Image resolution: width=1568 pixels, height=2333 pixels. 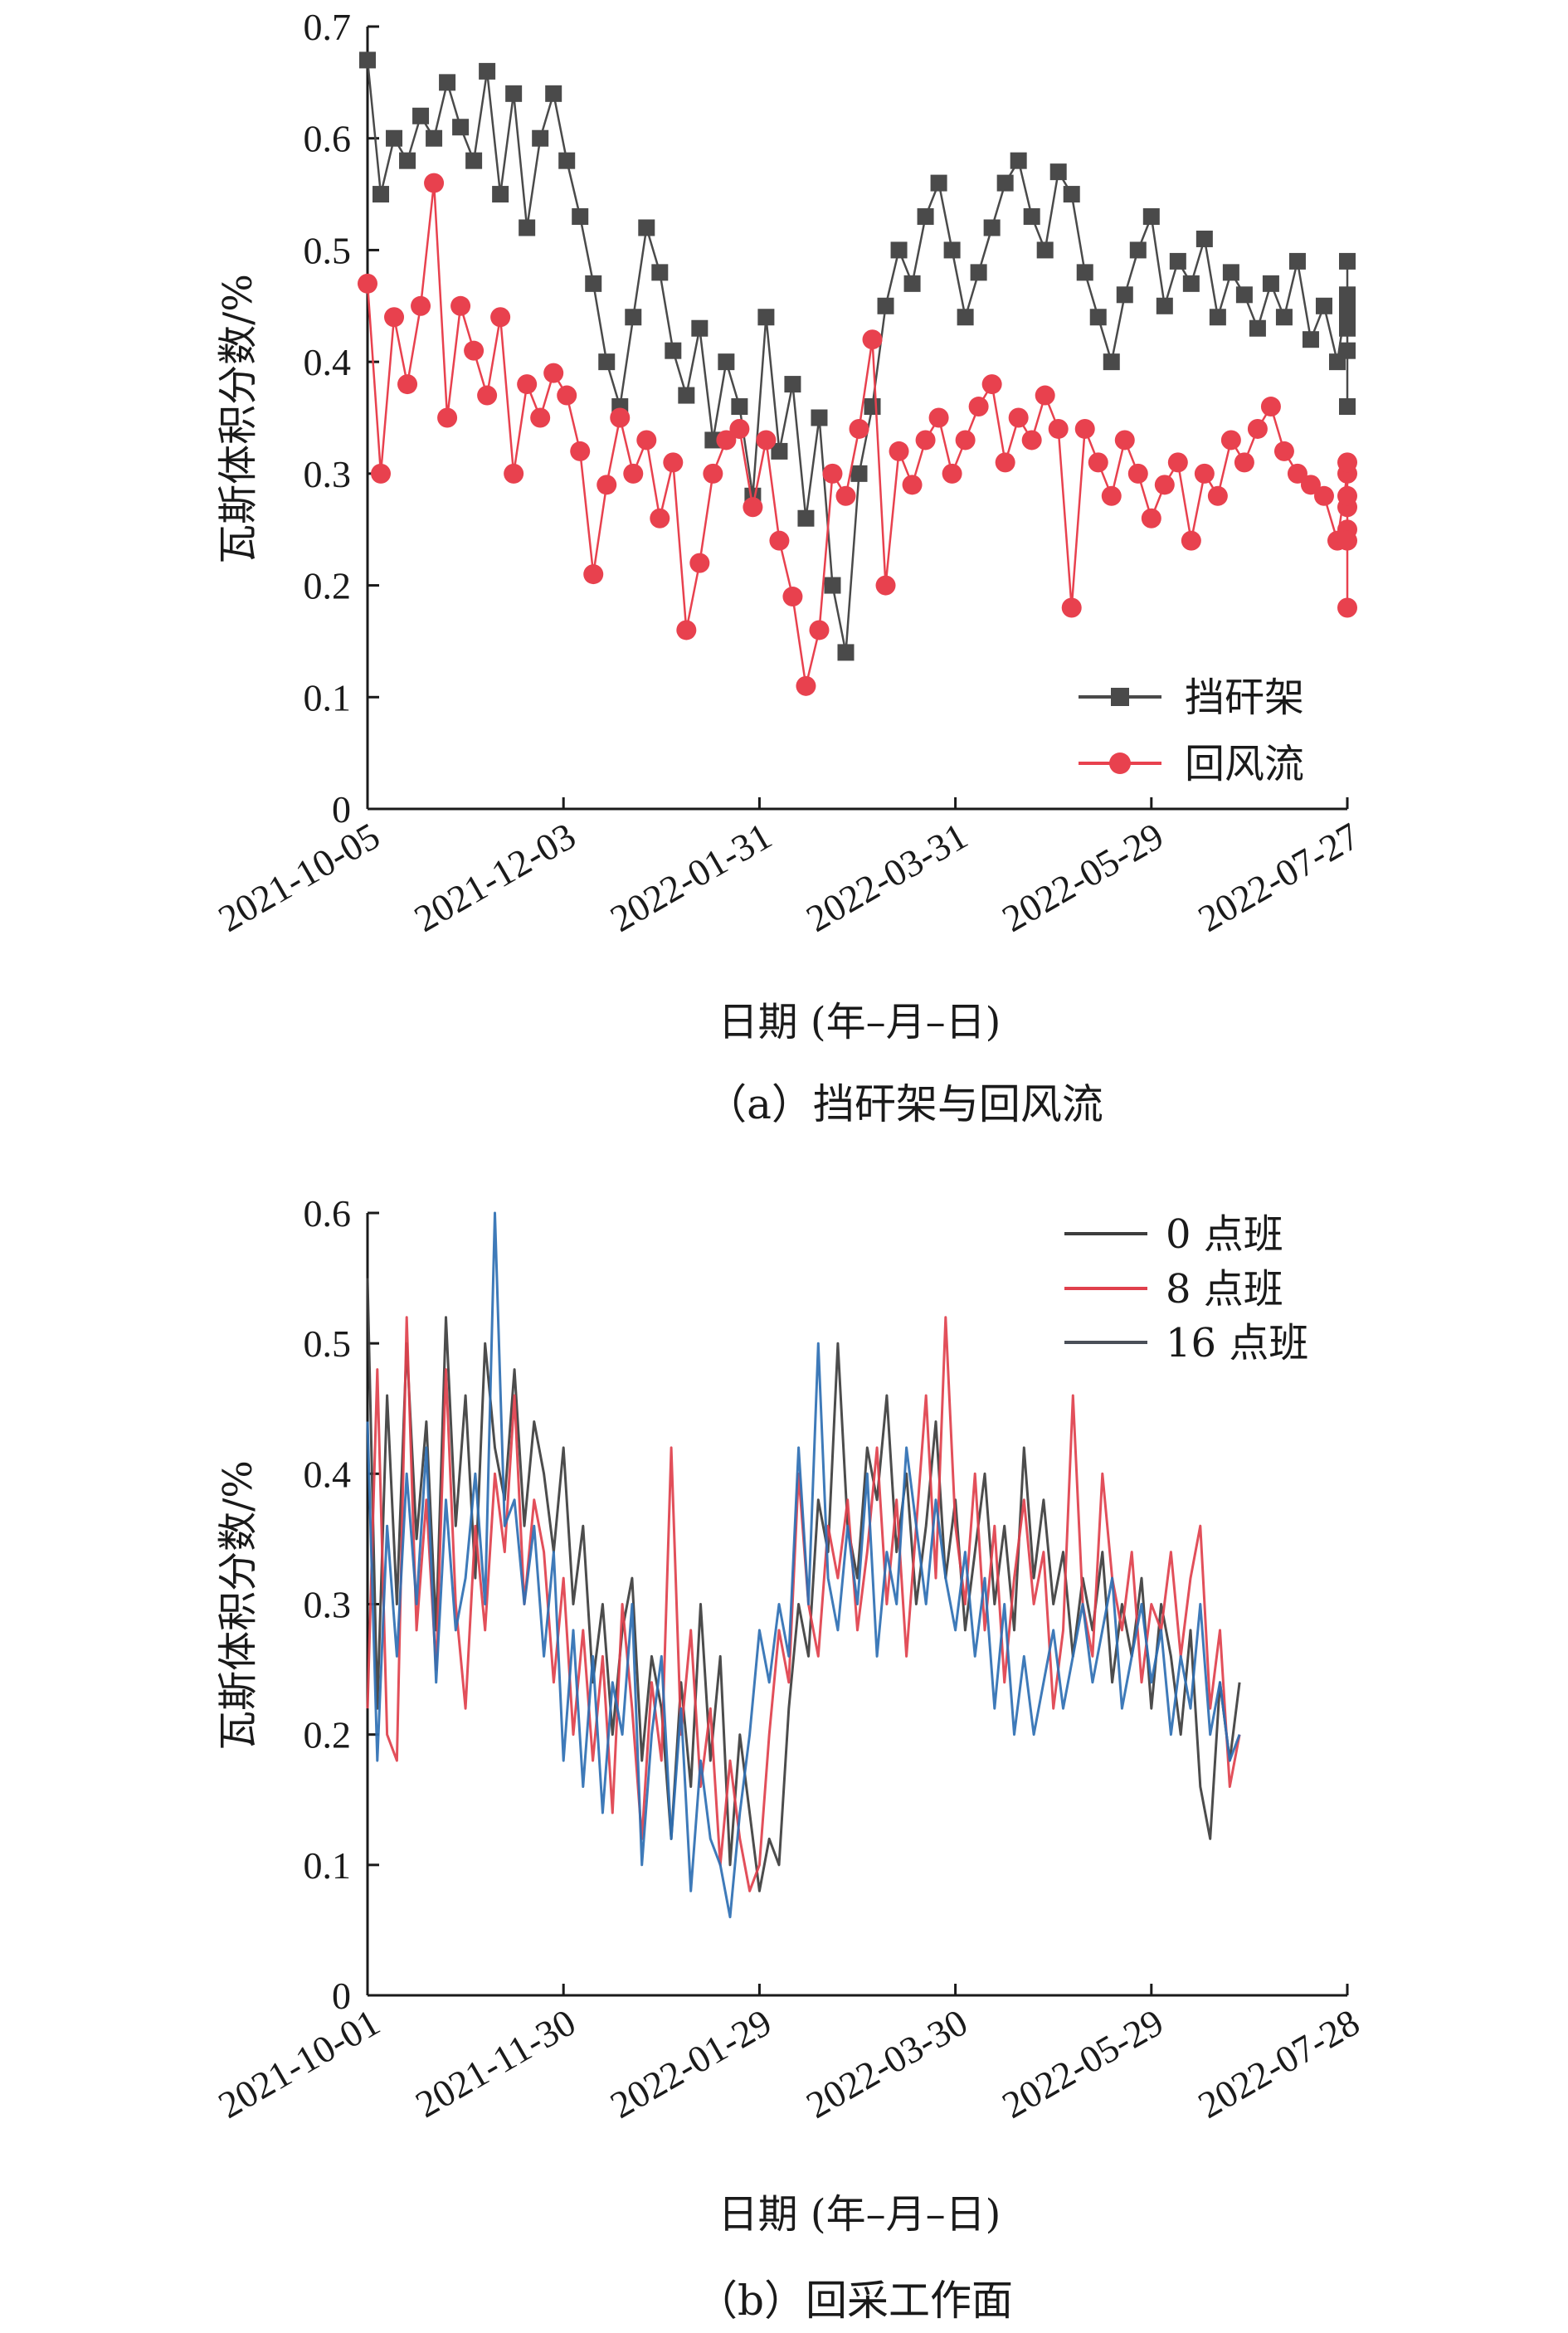 What do you see at coordinates (1120, 697) in the screenshot?
I see `legend-marker-dangganjia` at bounding box center [1120, 697].